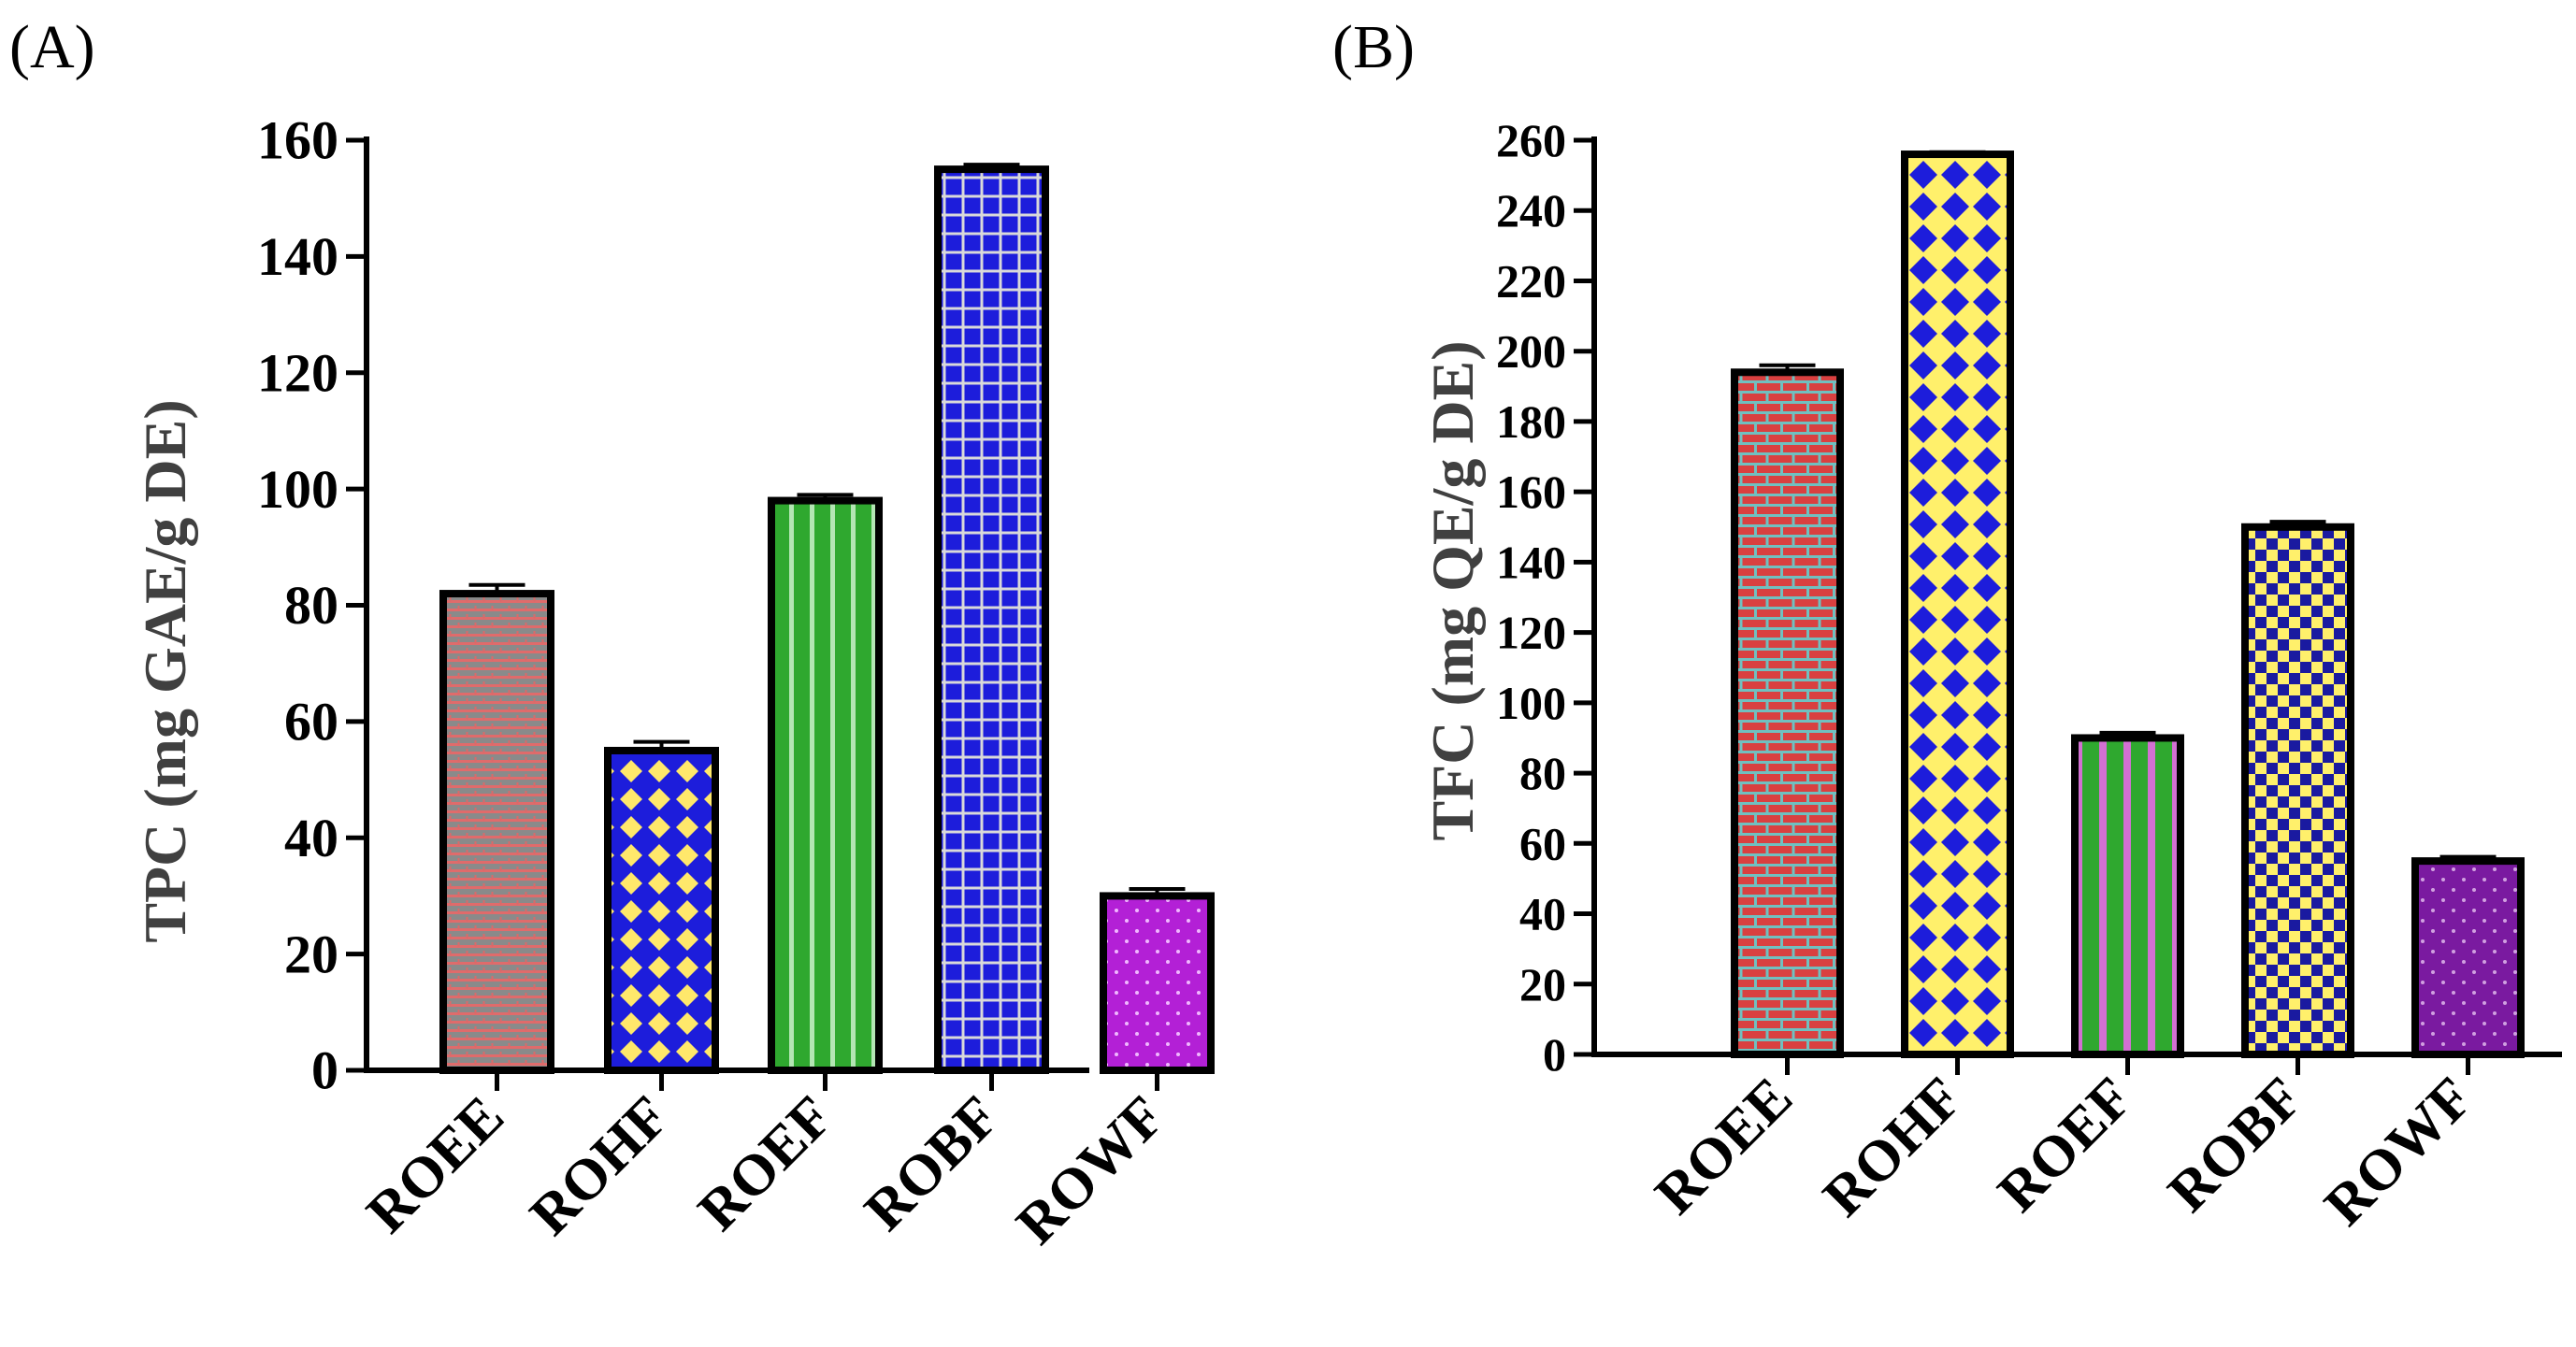 This screenshot has height=1347, width=2576. I want to click on y-tick-label: 240, so click(1531, 210).